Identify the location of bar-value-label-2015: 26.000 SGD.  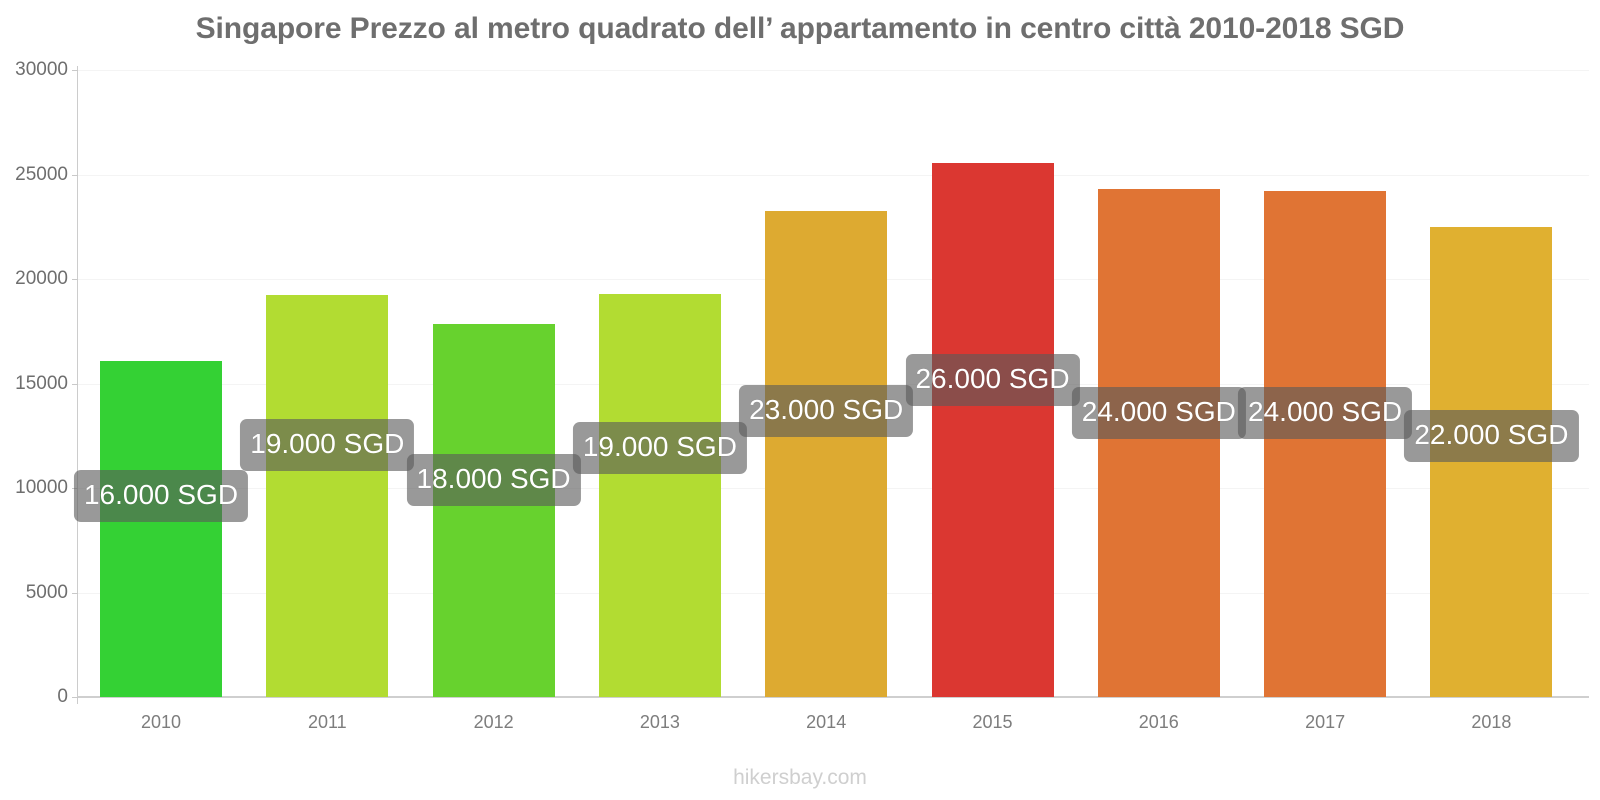
(992, 380).